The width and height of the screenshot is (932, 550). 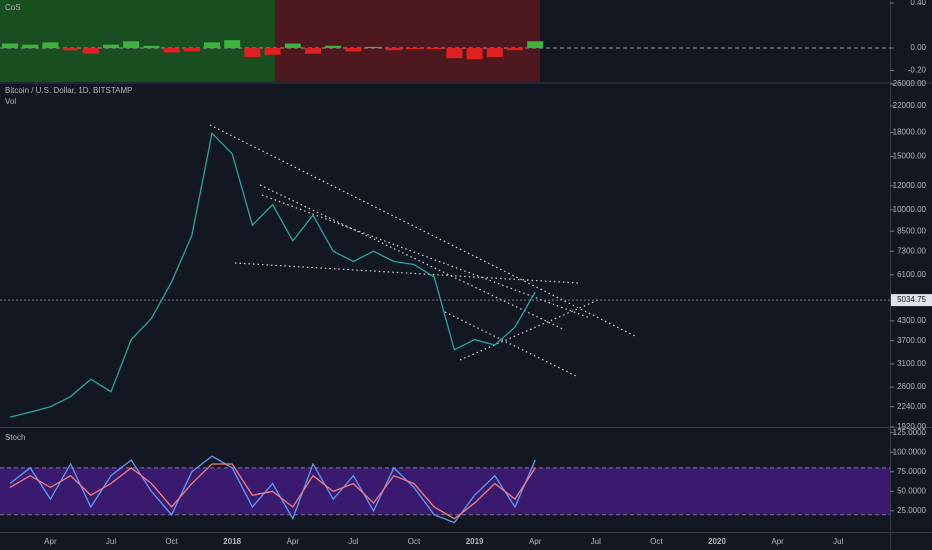 I want to click on y-tick-label: 2600.00, so click(x=911, y=386).